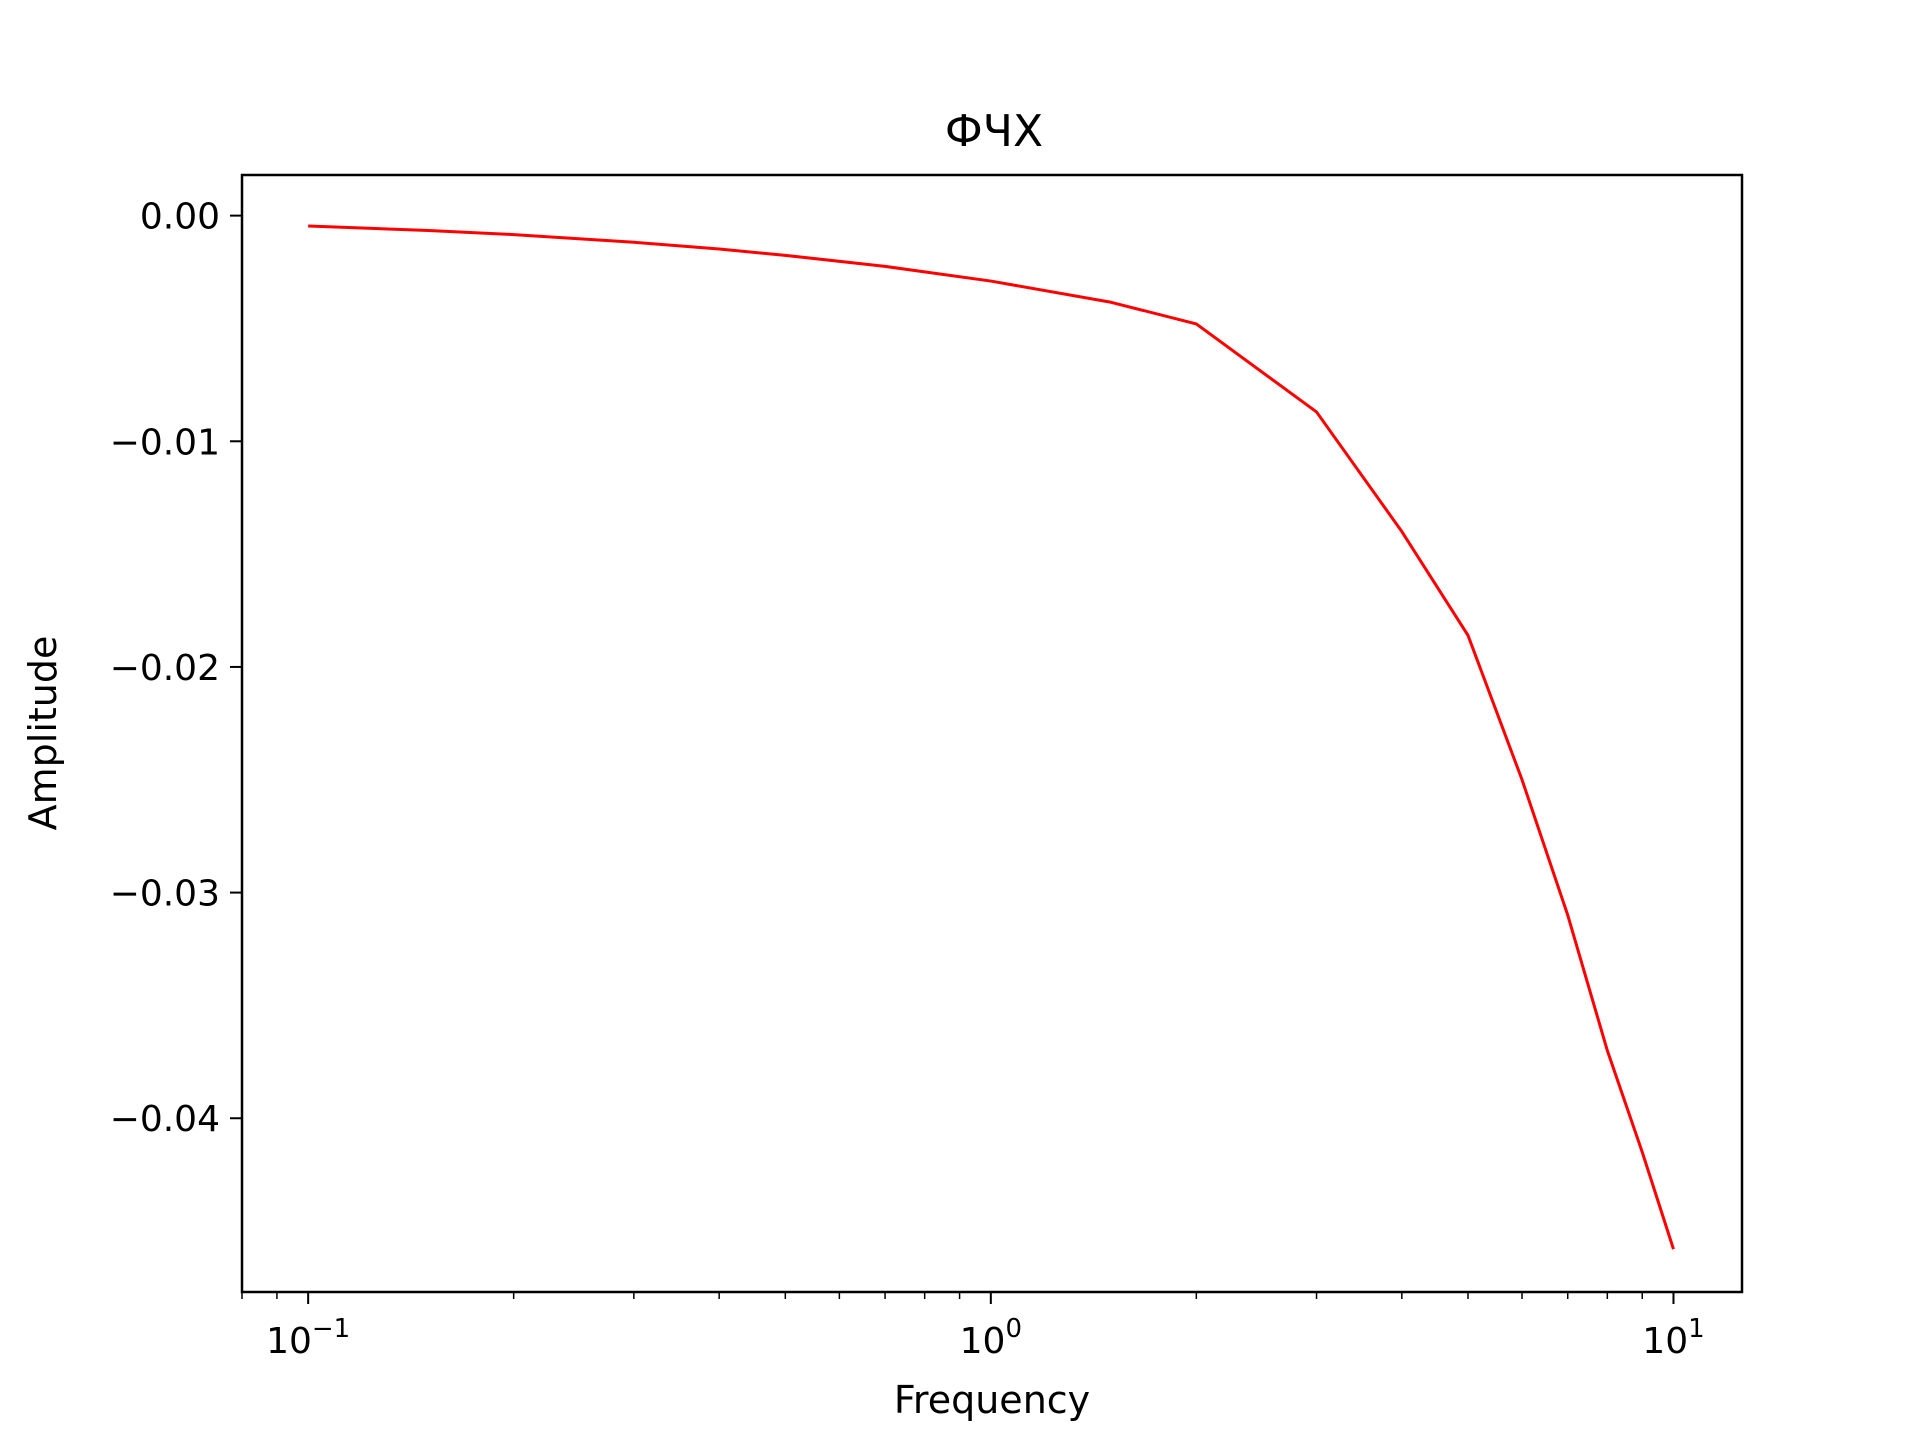  I want to click on y-axis-label: Amplitude, so click(43, 733).